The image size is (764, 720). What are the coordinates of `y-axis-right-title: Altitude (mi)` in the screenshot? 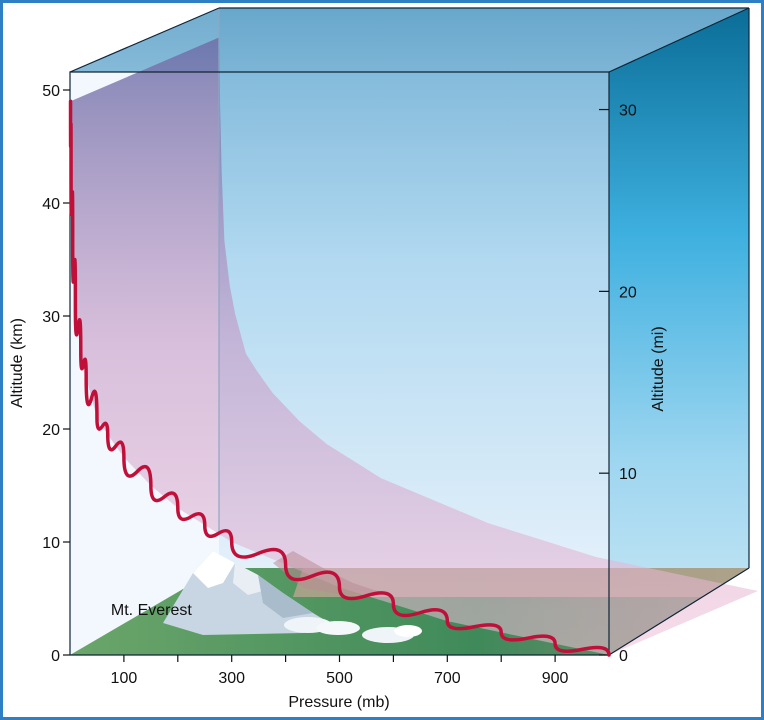 It's located at (658, 368).